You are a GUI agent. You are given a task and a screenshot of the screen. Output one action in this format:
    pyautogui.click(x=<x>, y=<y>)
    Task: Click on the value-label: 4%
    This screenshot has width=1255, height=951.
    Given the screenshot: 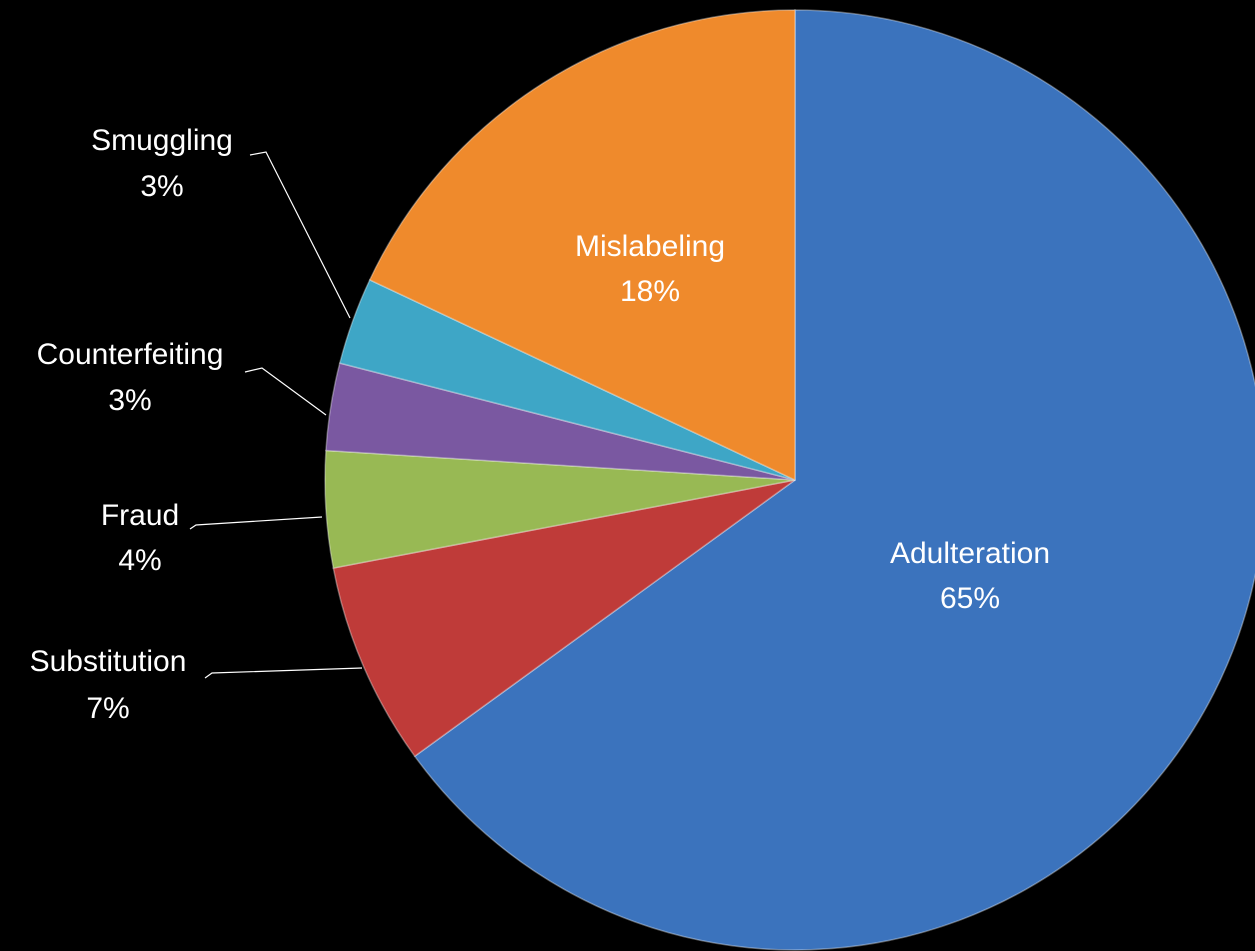 What is the action you would take?
    pyautogui.click(x=139, y=560)
    